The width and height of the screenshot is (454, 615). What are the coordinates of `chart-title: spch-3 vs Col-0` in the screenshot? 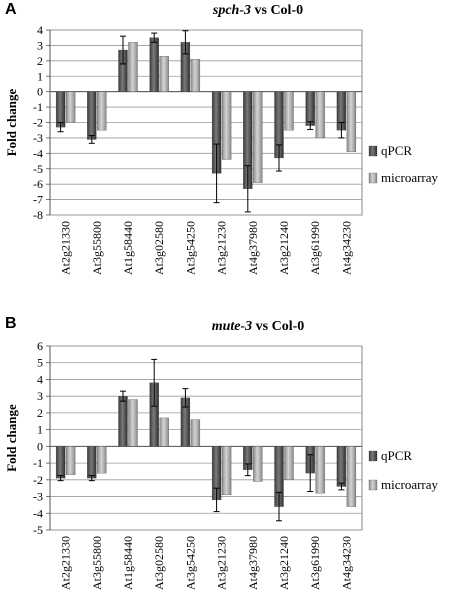 It's located at (257, 10).